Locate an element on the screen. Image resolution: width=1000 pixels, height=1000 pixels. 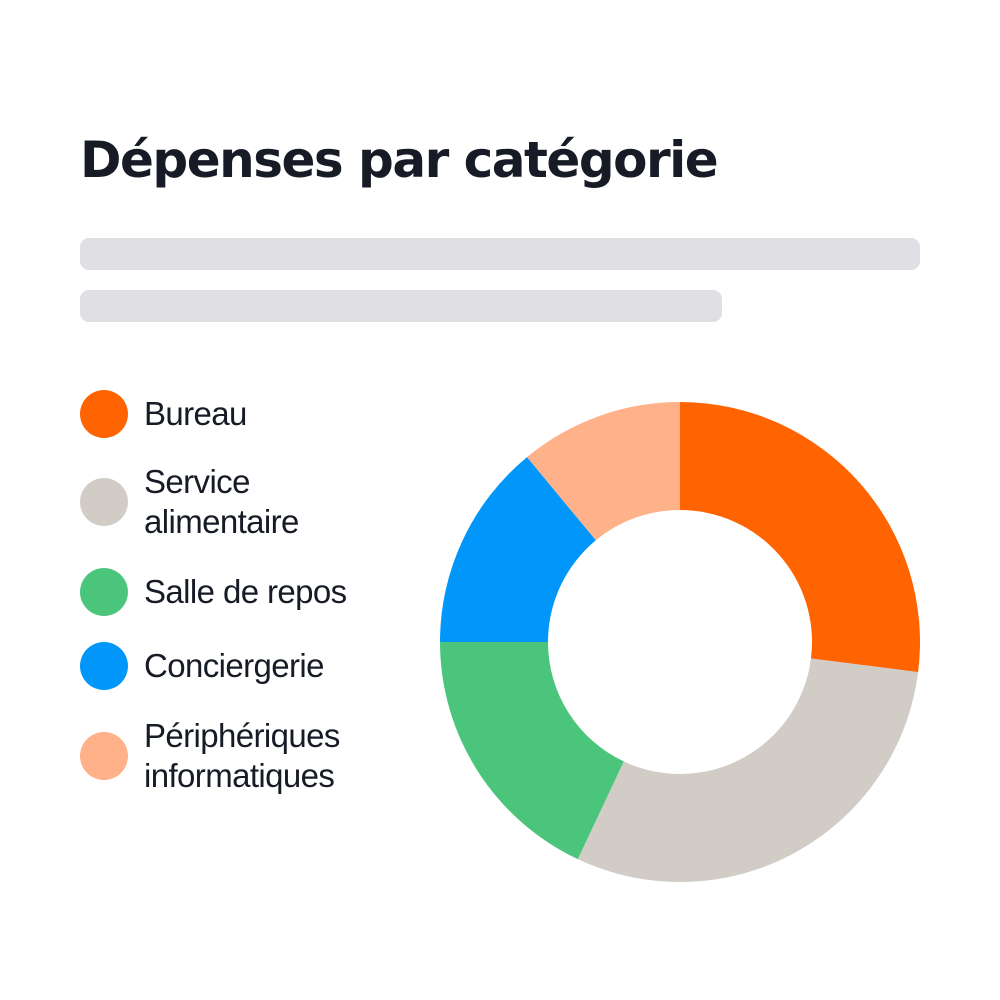
donut-slice-service-alimentaire is located at coordinates (748, 770).